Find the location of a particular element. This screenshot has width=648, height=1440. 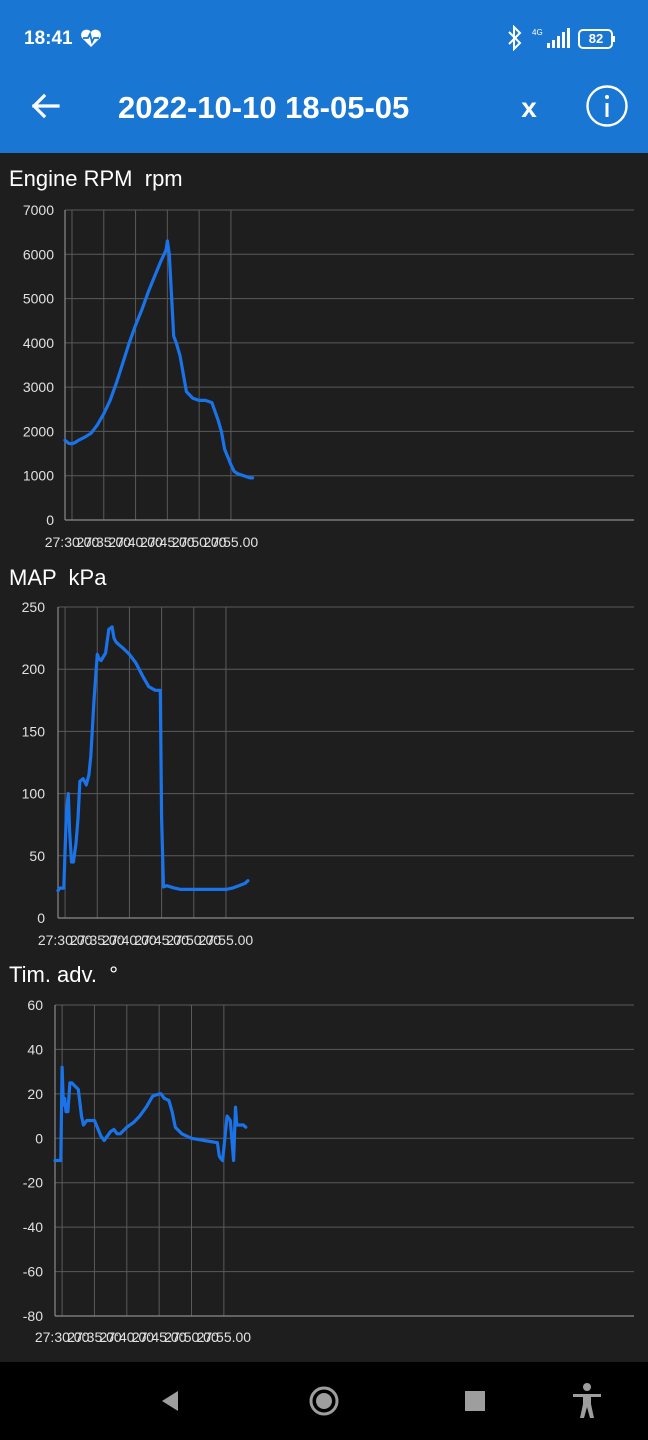

battery-level: 82 is located at coordinates (596, 38).